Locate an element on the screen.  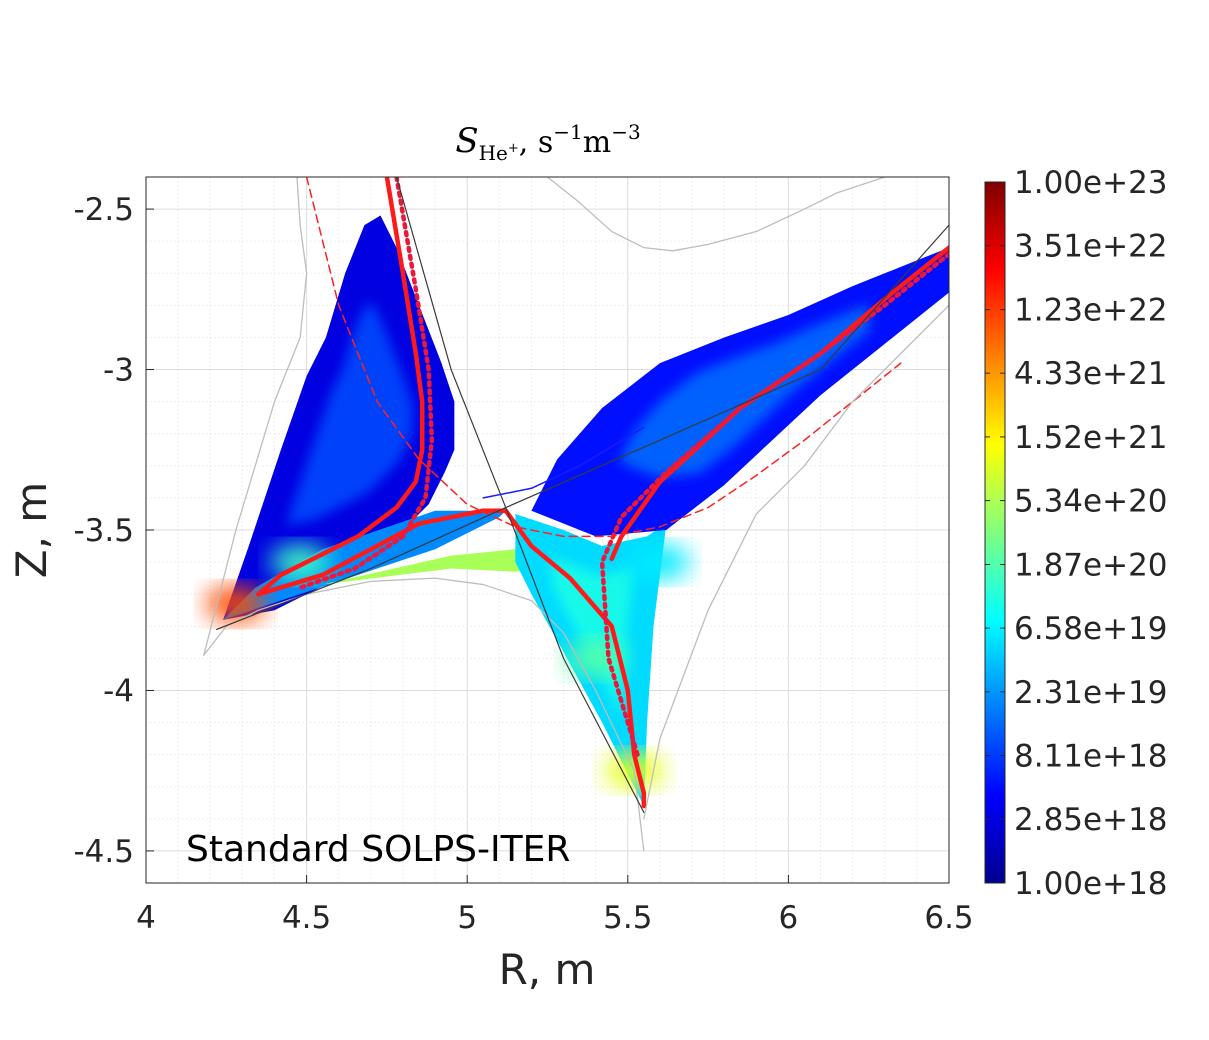
colorbar-gradient is located at coordinates (995, 532).